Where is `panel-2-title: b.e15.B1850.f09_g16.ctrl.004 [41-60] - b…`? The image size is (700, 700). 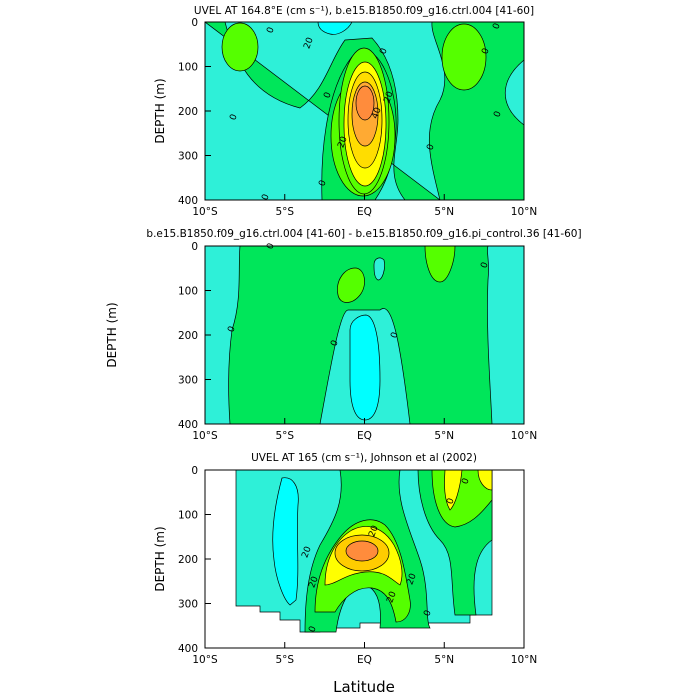 panel-2-title: b.e15.B1850.f09_g16.ctrl.004 [41-60] - b… is located at coordinates (363, 234).